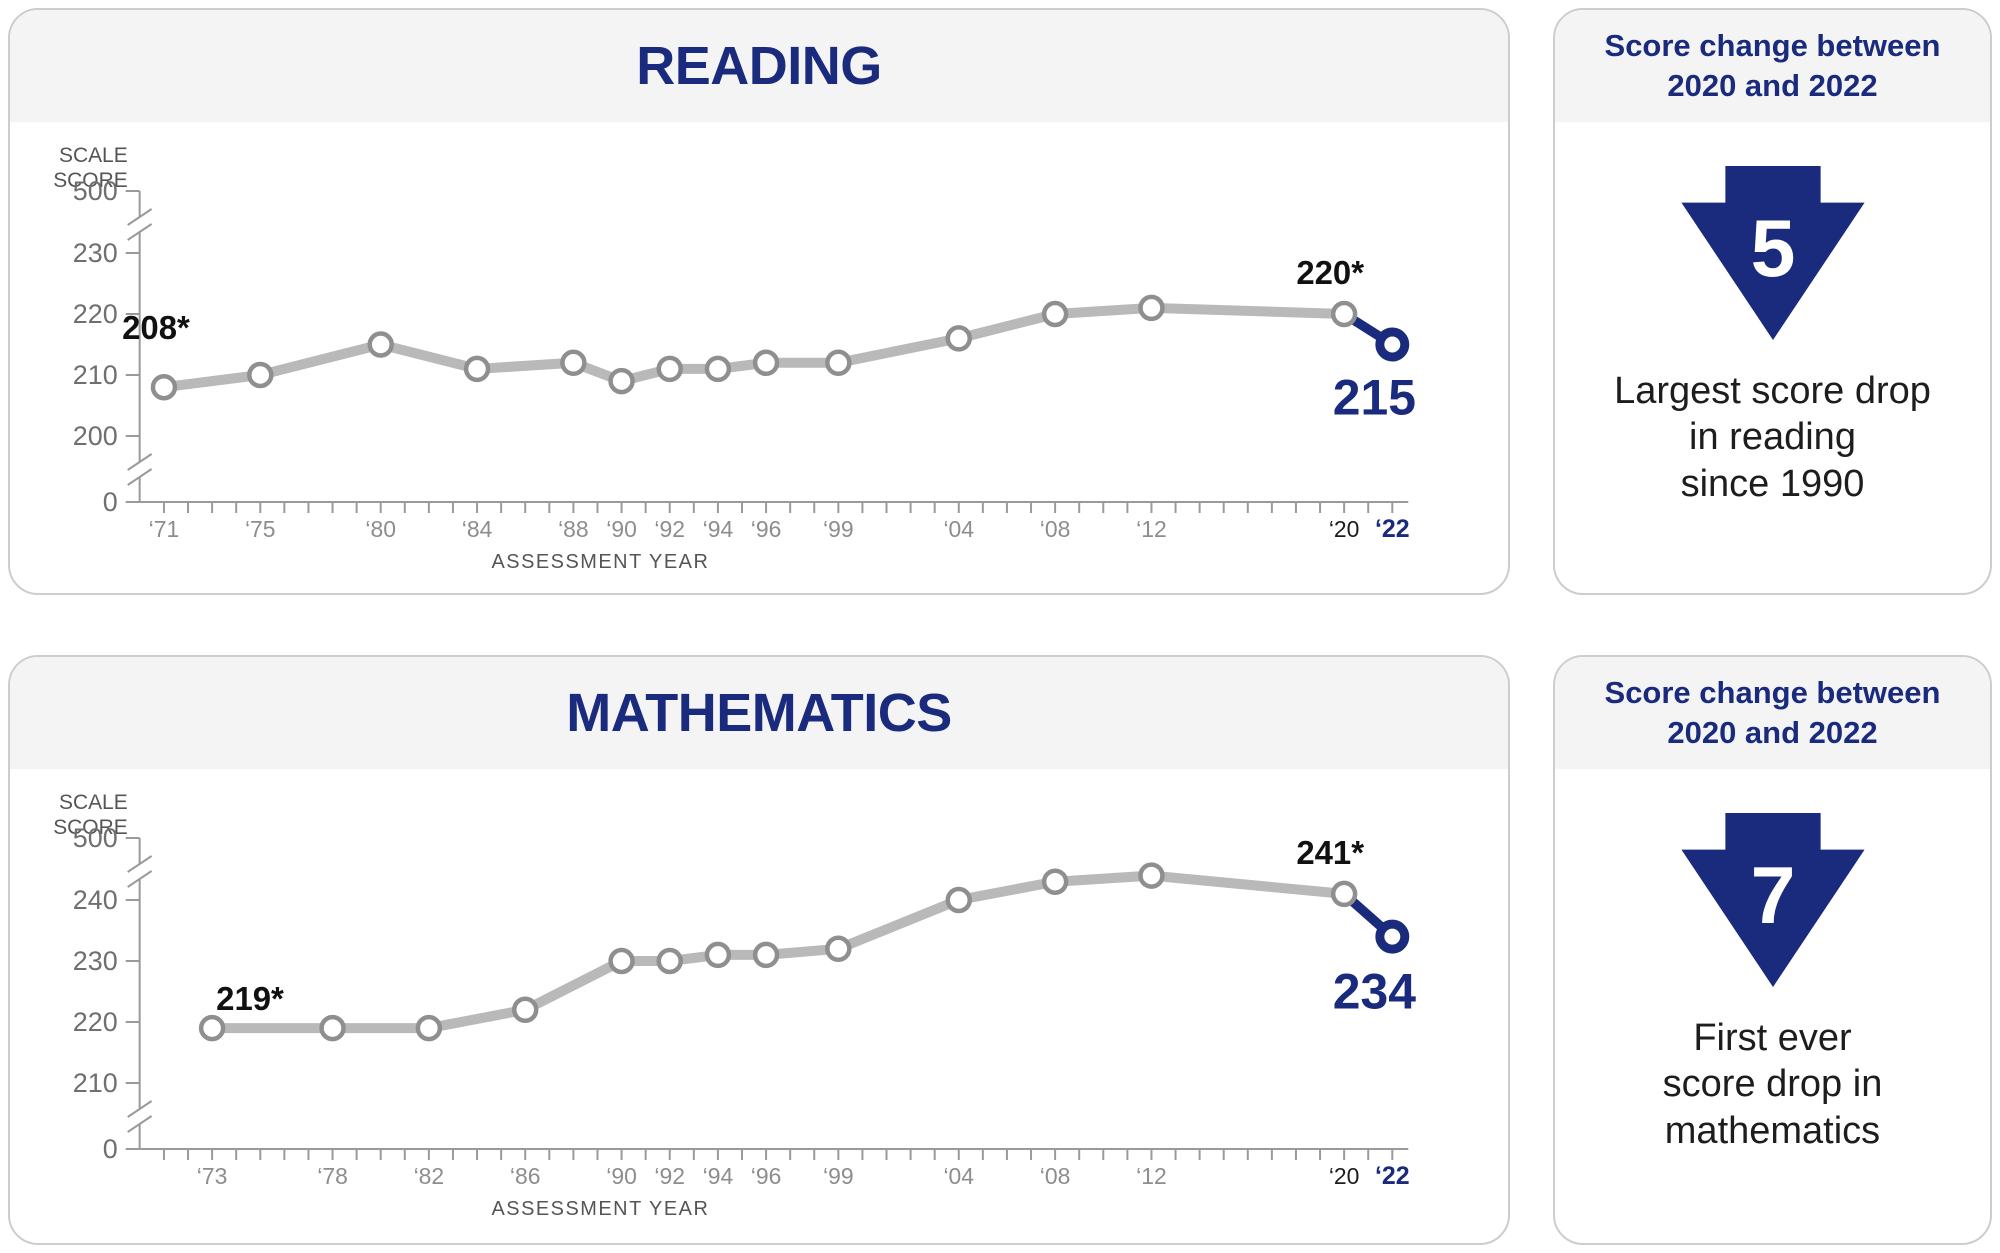 The height and width of the screenshot is (1253, 2000). What do you see at coordinates (1772, 66) in the screenshot?
I see `reading-score-change-header: Score change between 2020 and 2022` at bounding box center [1772, 66].